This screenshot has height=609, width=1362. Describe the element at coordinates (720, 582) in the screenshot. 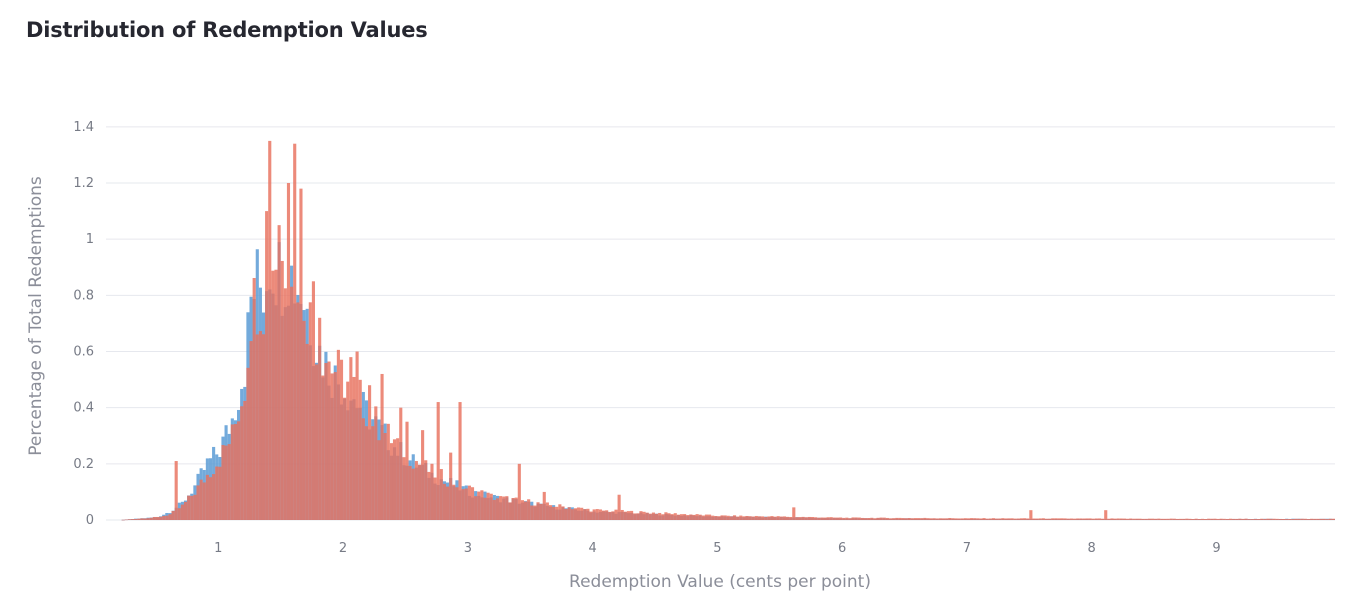

I see `x-axis-title: Redemption Value (cents per point)` at that location.